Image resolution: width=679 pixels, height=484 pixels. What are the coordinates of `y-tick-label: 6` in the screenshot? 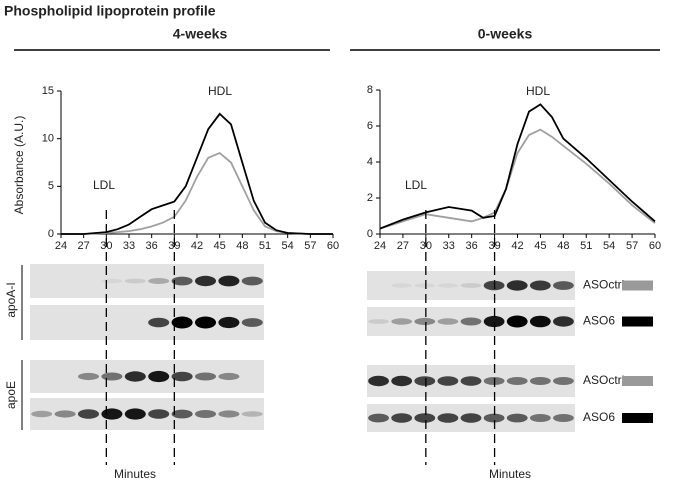 It's located at (370, 126).